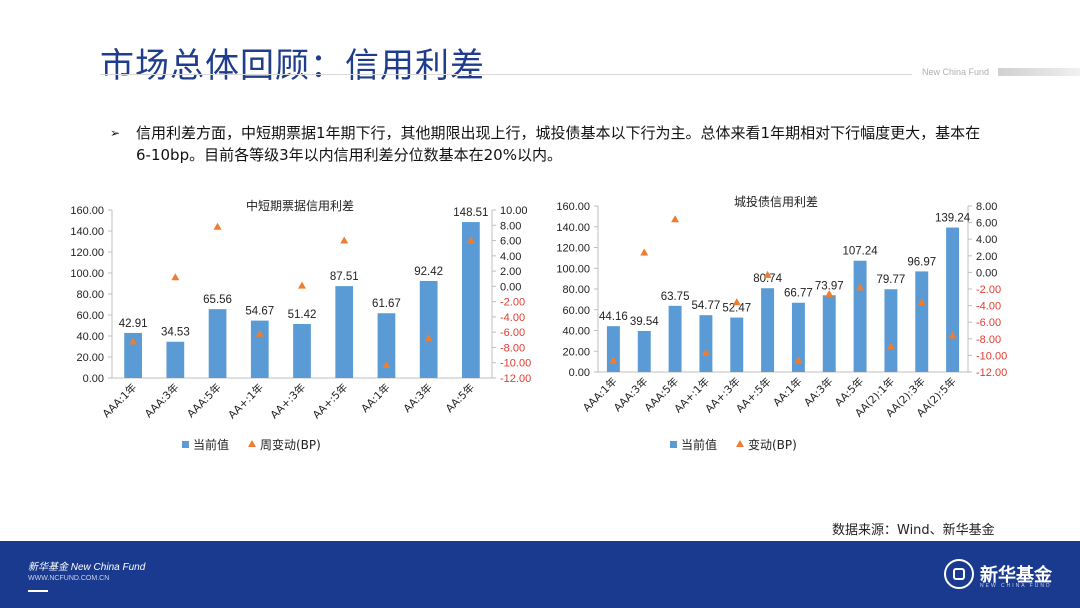 The image size is (1080, 608). Describe the element at coordinates (133, 324) in the screenshot. I see `bar-data-label: 42.91` at that location.